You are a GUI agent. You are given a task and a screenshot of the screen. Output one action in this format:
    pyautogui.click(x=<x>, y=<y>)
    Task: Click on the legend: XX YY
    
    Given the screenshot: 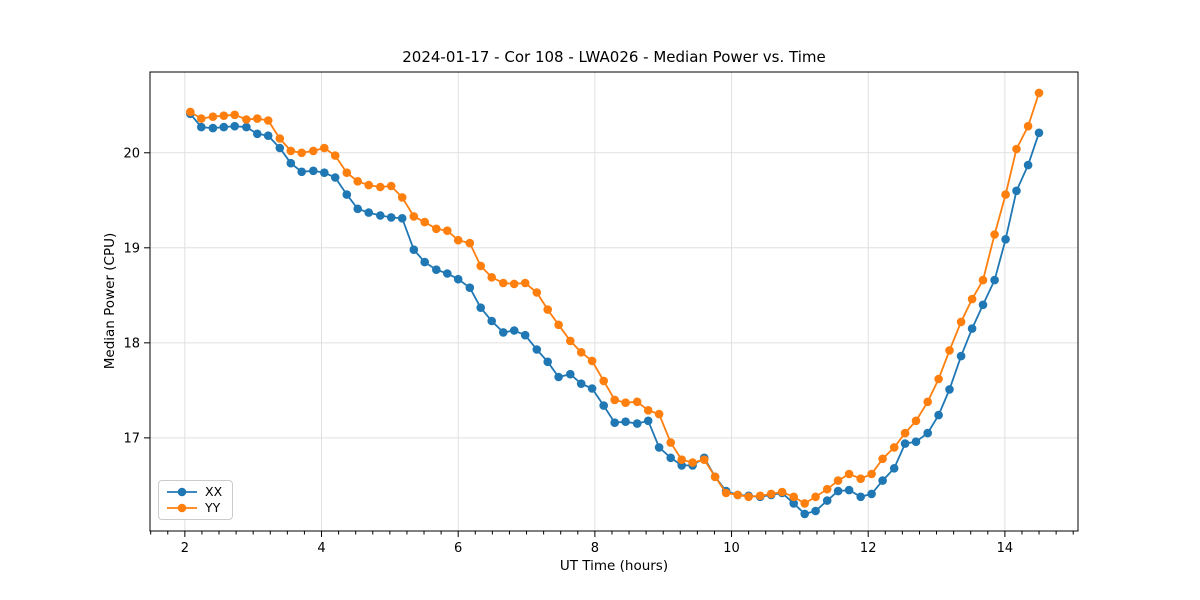 What is the action you would take?
    pyautogui.click(x=196, y=500)
    